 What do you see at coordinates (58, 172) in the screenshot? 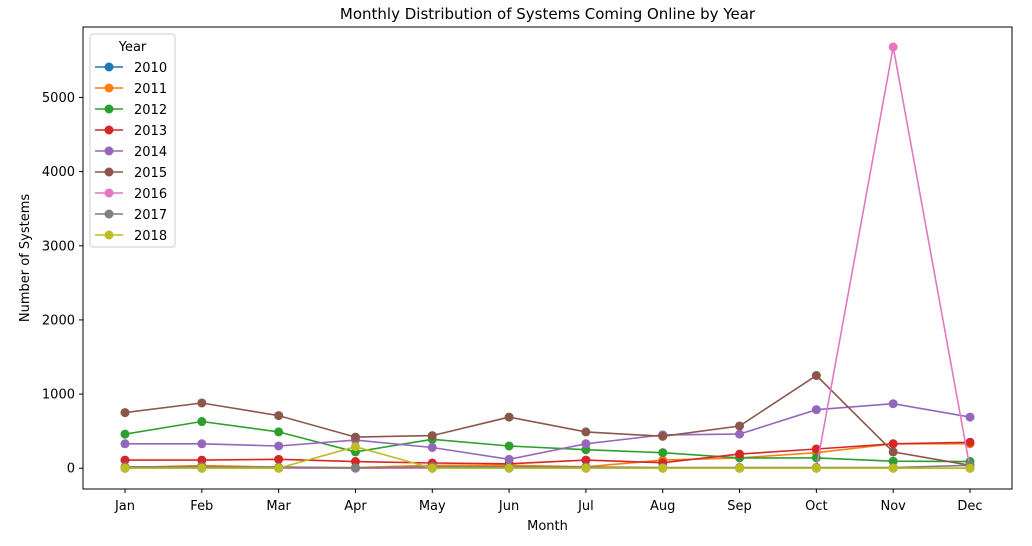
I see `y-tick-label: 4000` at bounding box center [58, 172].